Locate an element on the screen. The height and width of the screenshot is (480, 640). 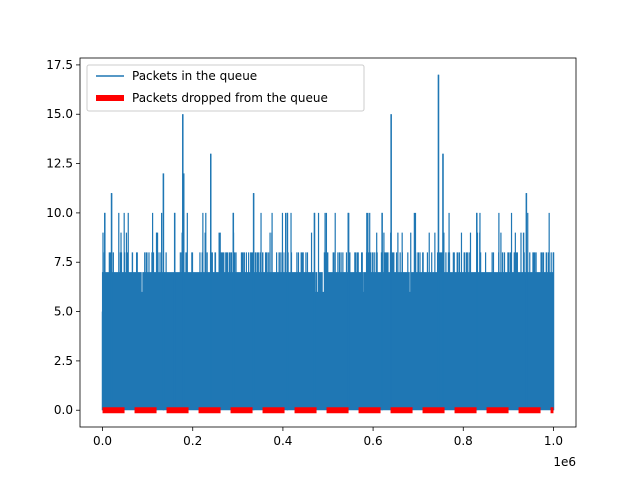
x-tick-label: 0.8 is located at coordinates (463, 441).